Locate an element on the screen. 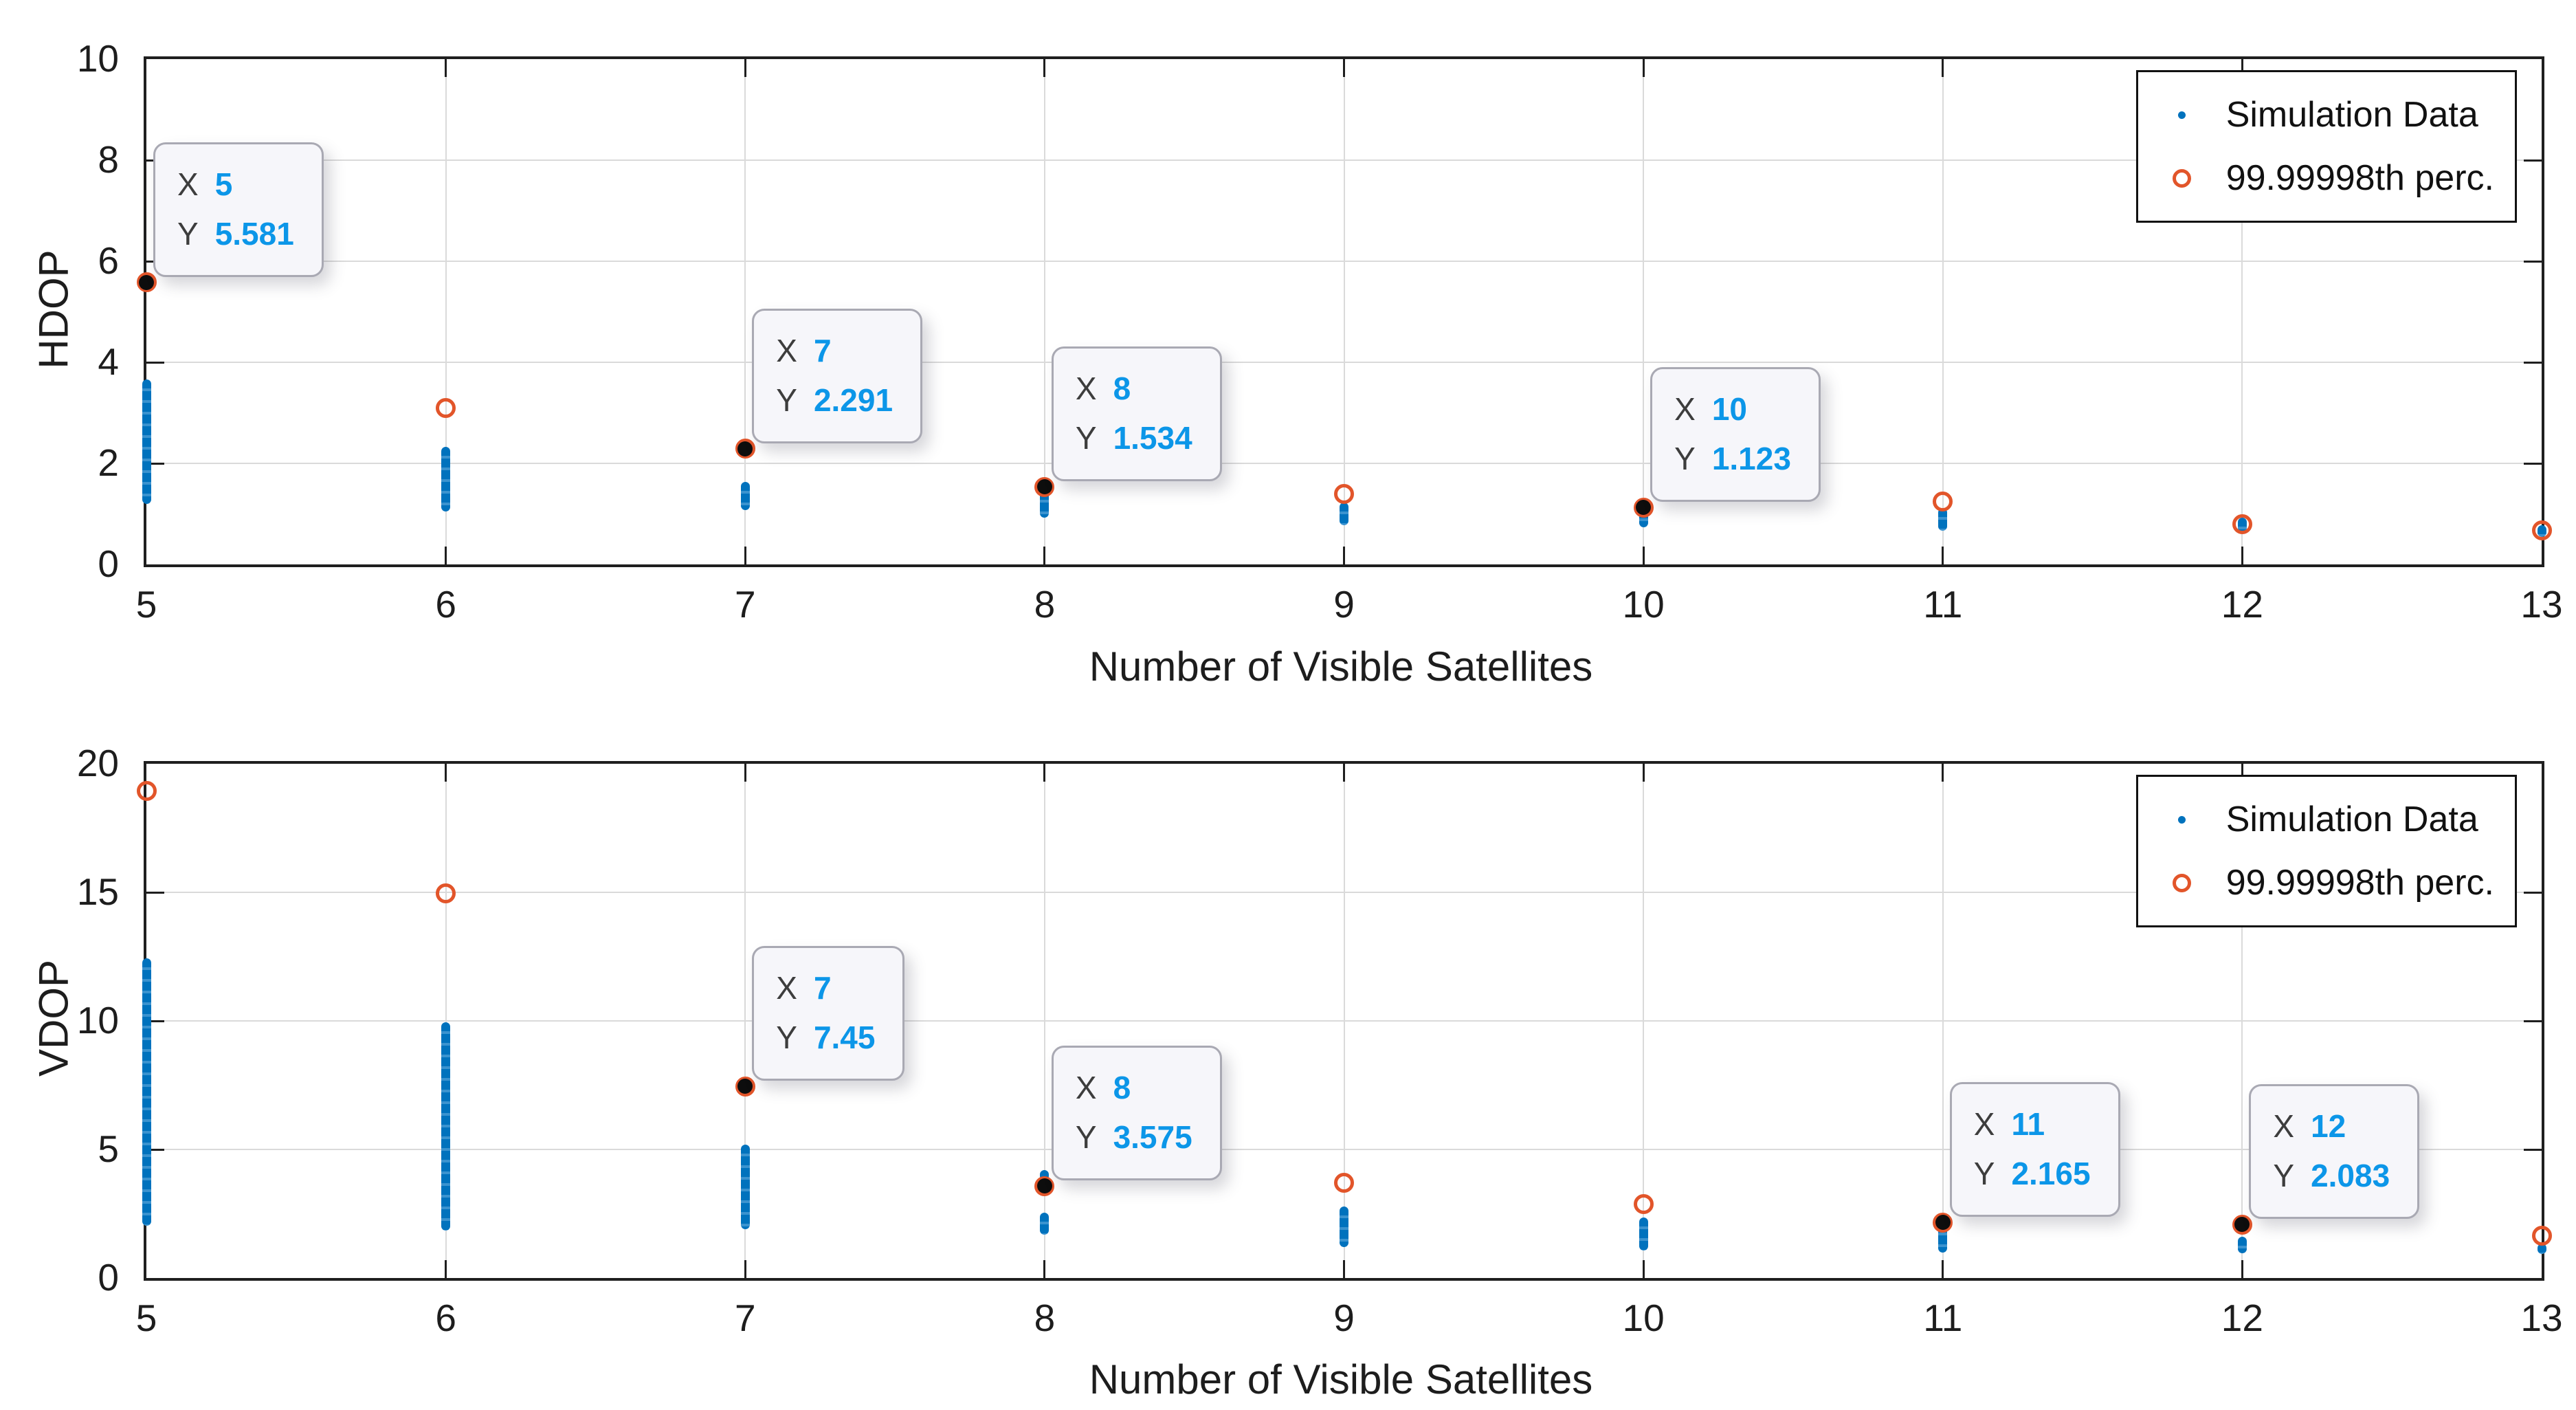  legend-label: 99.99998th perc. is located at coordinates (2359, 883).